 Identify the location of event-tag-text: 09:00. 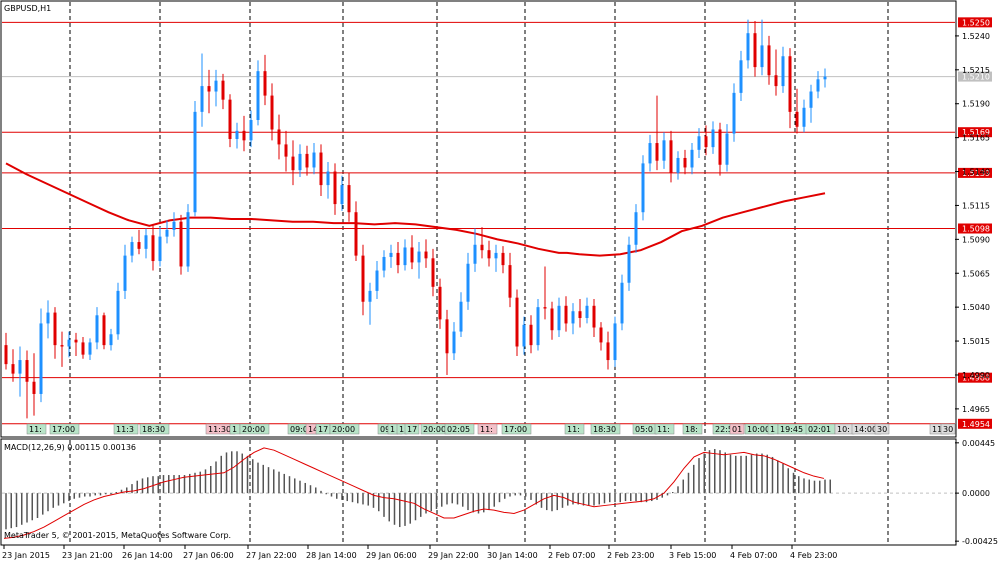
(301, 429).